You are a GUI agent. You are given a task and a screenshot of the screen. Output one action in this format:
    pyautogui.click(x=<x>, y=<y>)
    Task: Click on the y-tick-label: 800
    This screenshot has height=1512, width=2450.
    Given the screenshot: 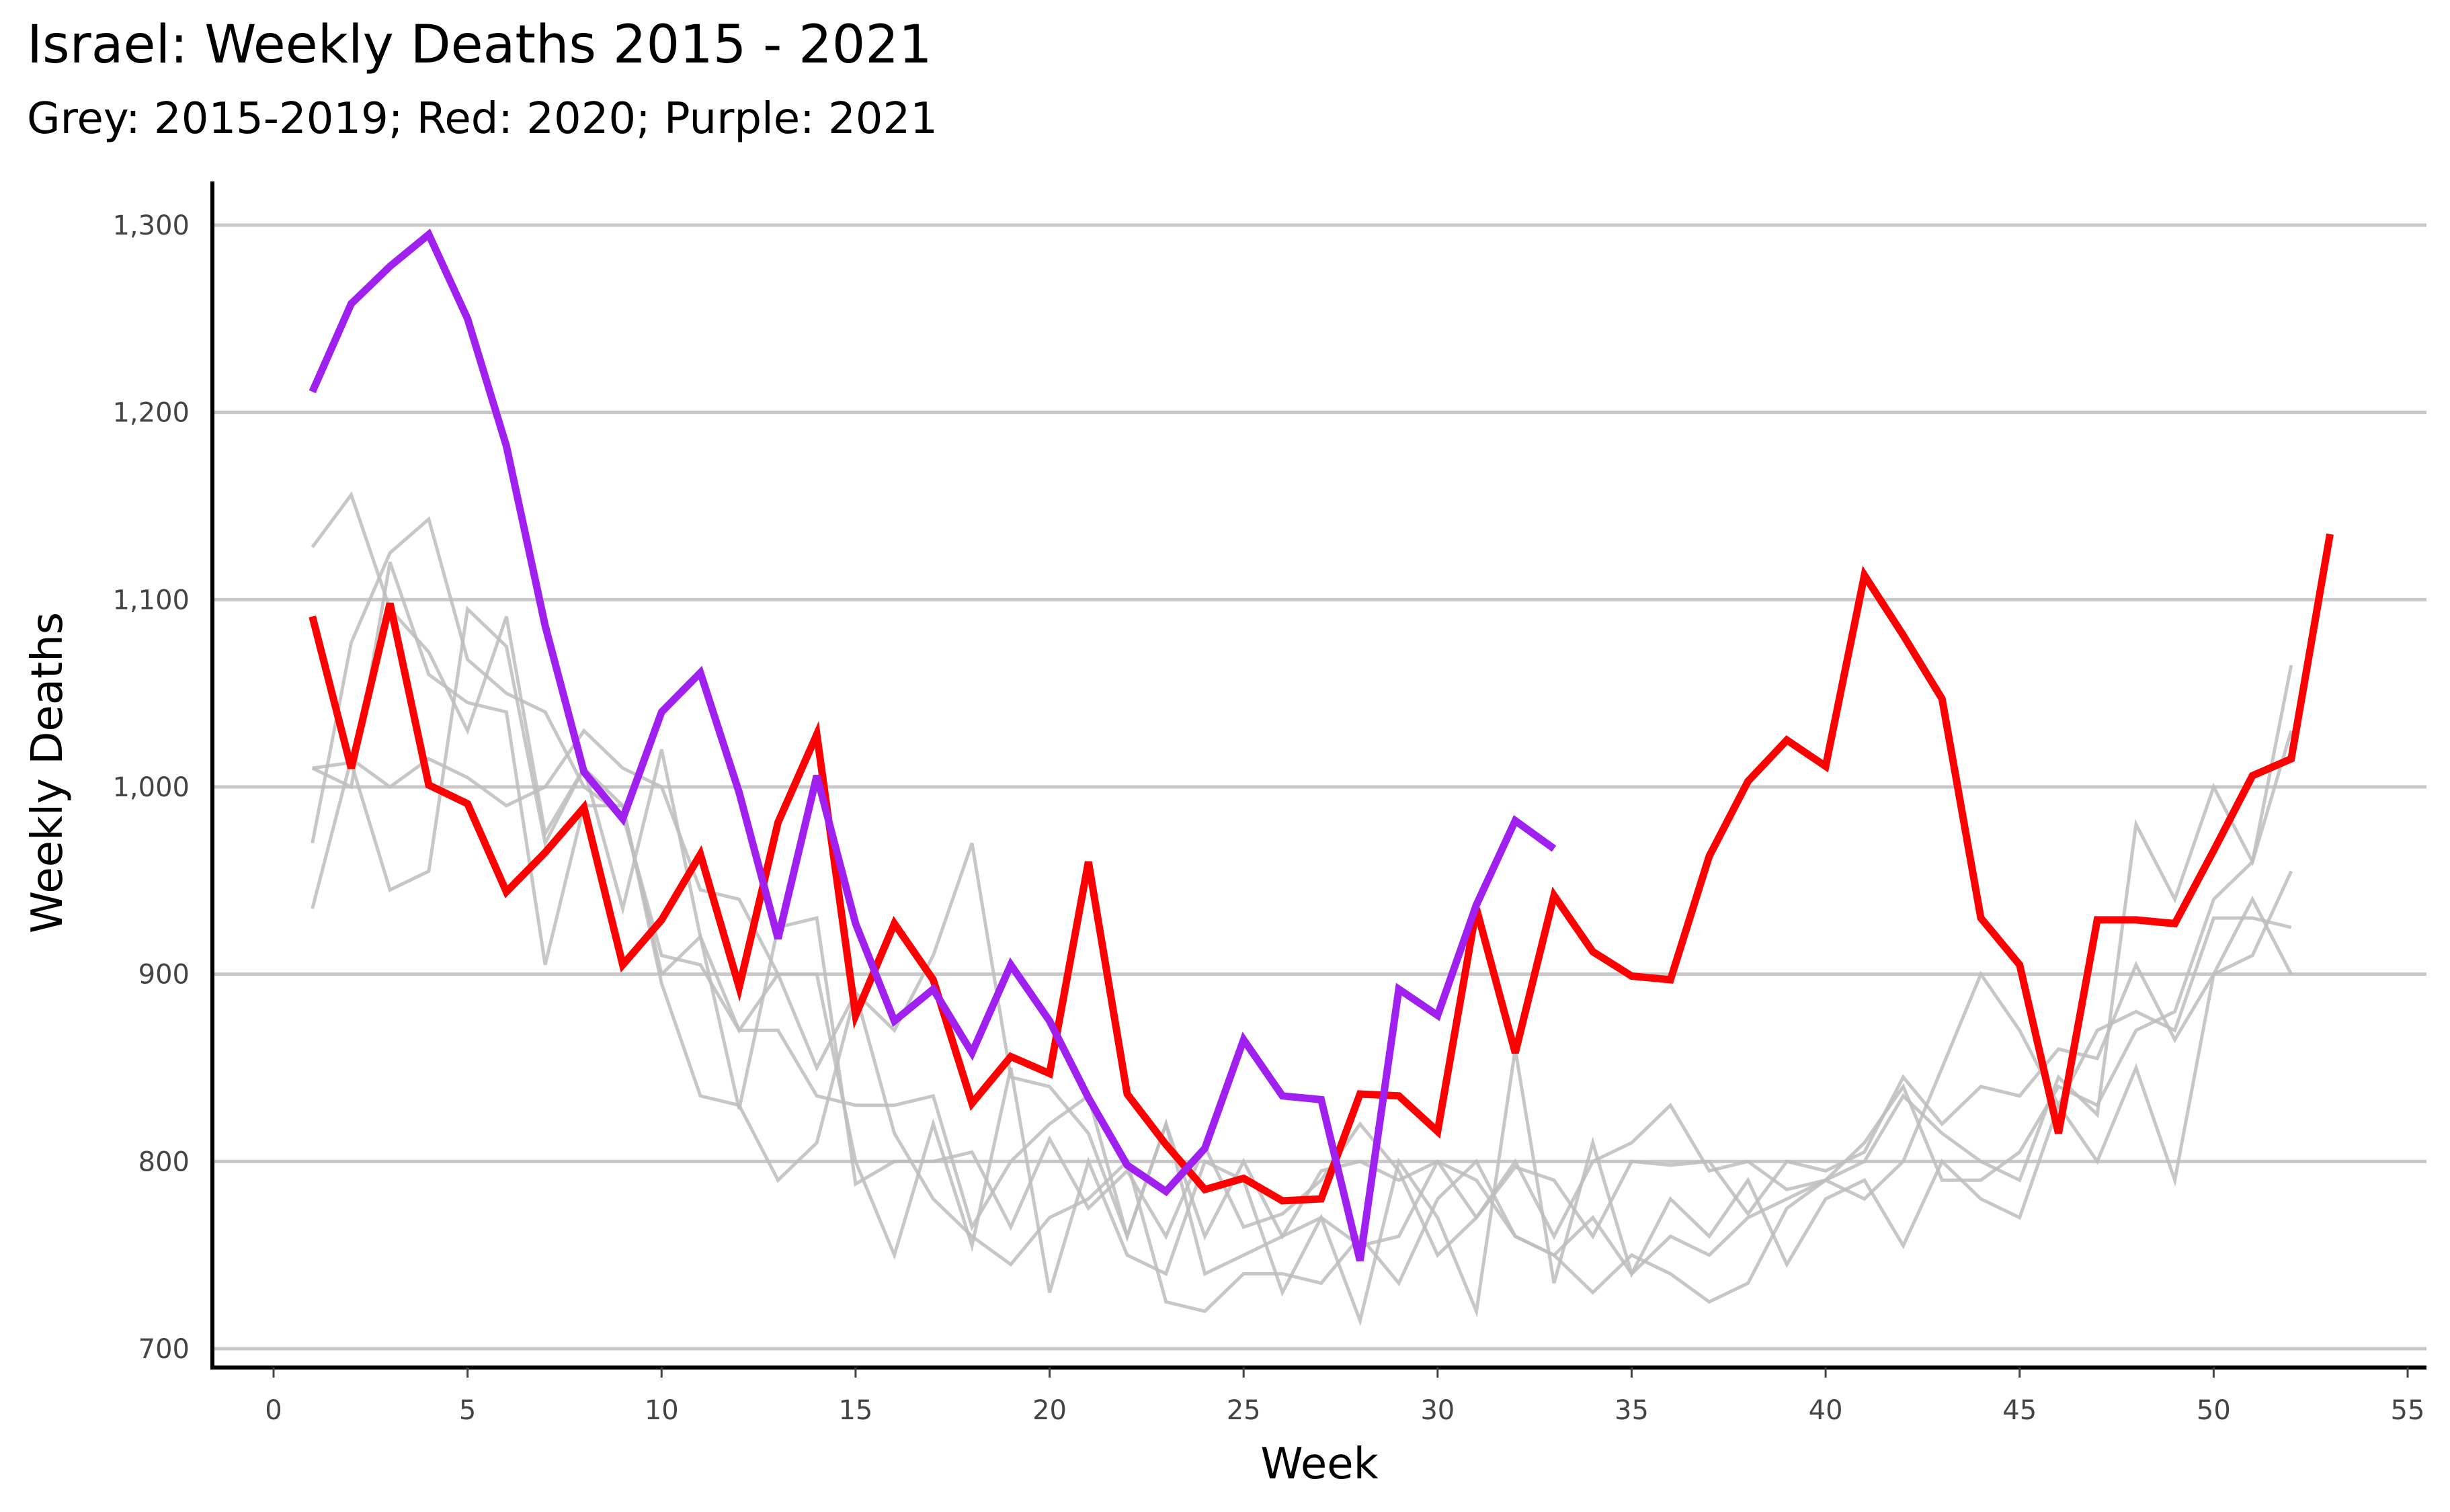 What is the action you would take?
    pyautogui.click(x=164, y=1161)
    